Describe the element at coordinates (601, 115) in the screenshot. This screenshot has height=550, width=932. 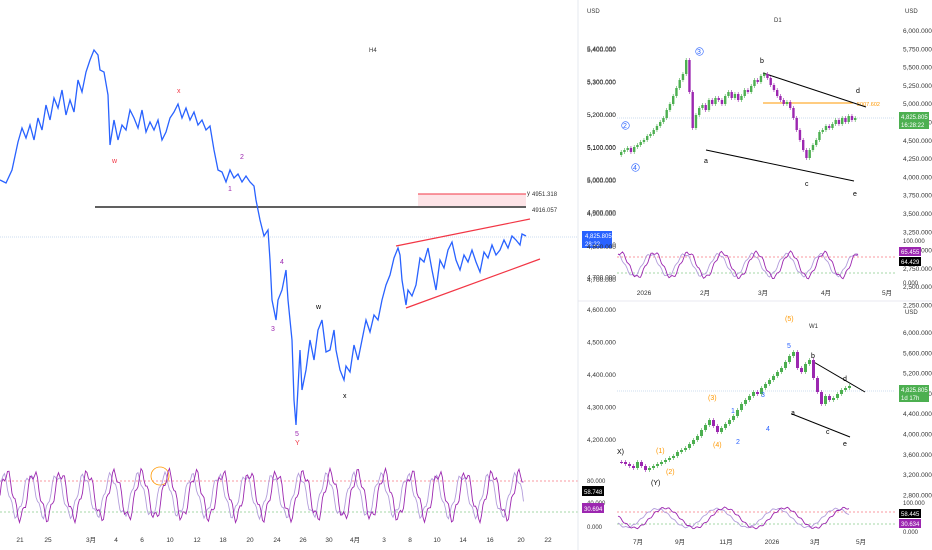
I see `d1-y-tick-left: 5,200.000` at that location.